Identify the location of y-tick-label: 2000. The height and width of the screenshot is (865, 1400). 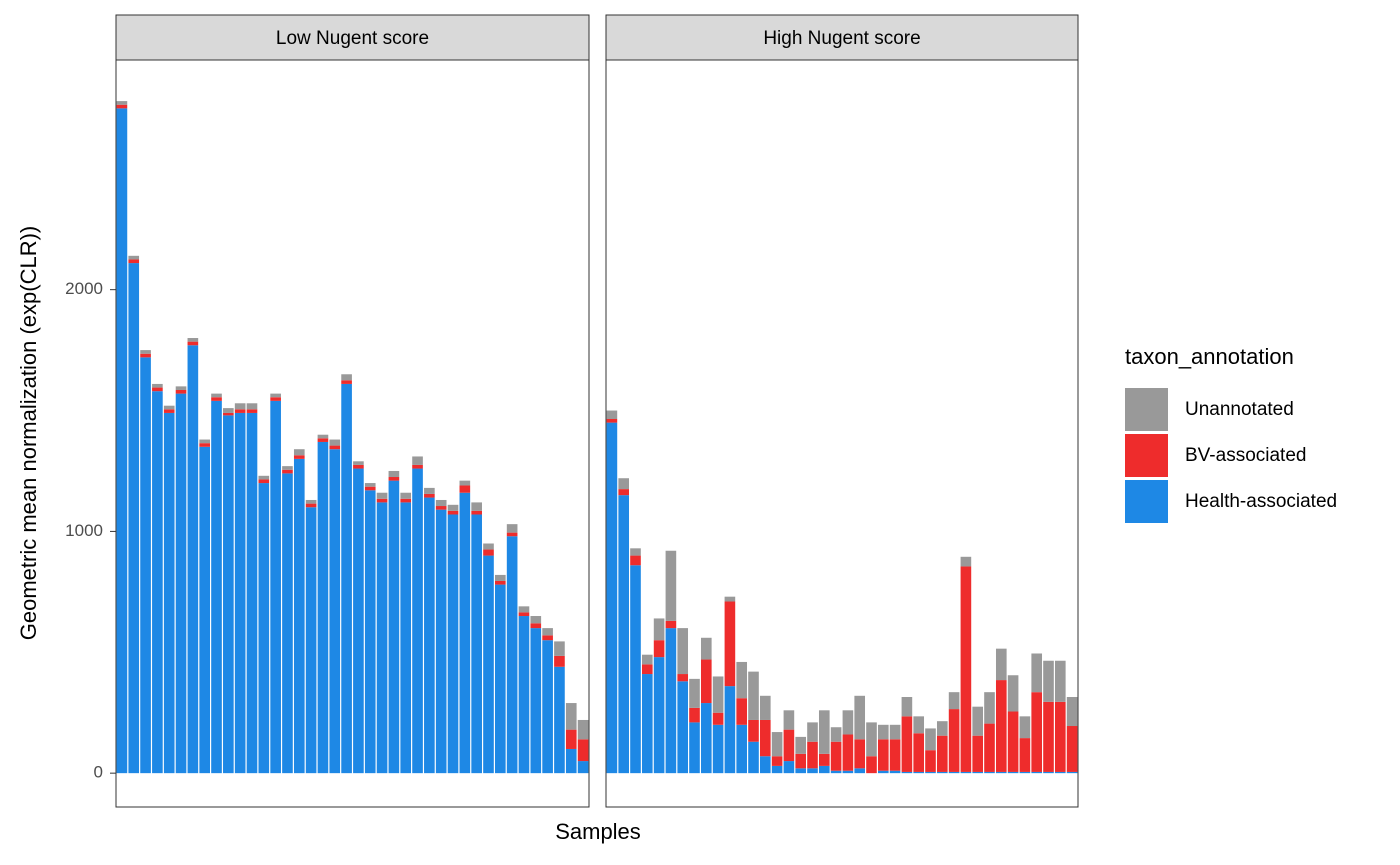
(84, 288).